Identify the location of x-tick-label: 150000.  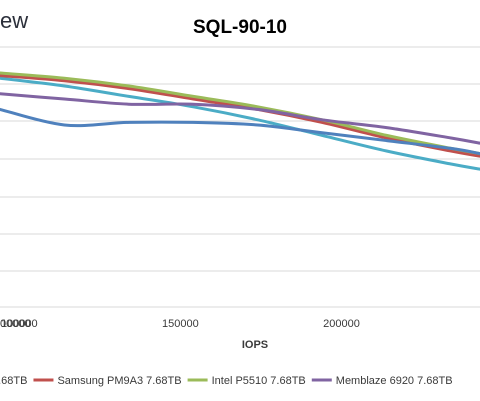
(180, 324).